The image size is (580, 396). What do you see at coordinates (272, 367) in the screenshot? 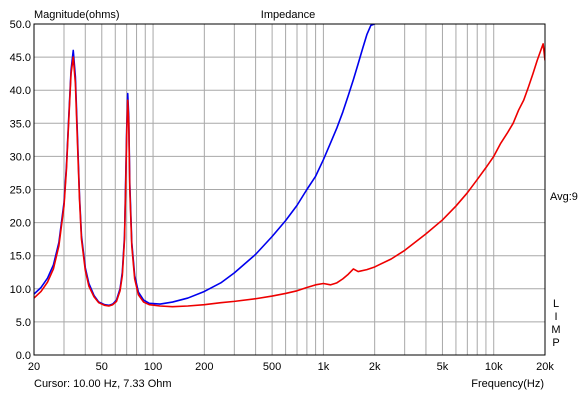
I see `x-tick-label: 500` at bounding box center [272, 367].